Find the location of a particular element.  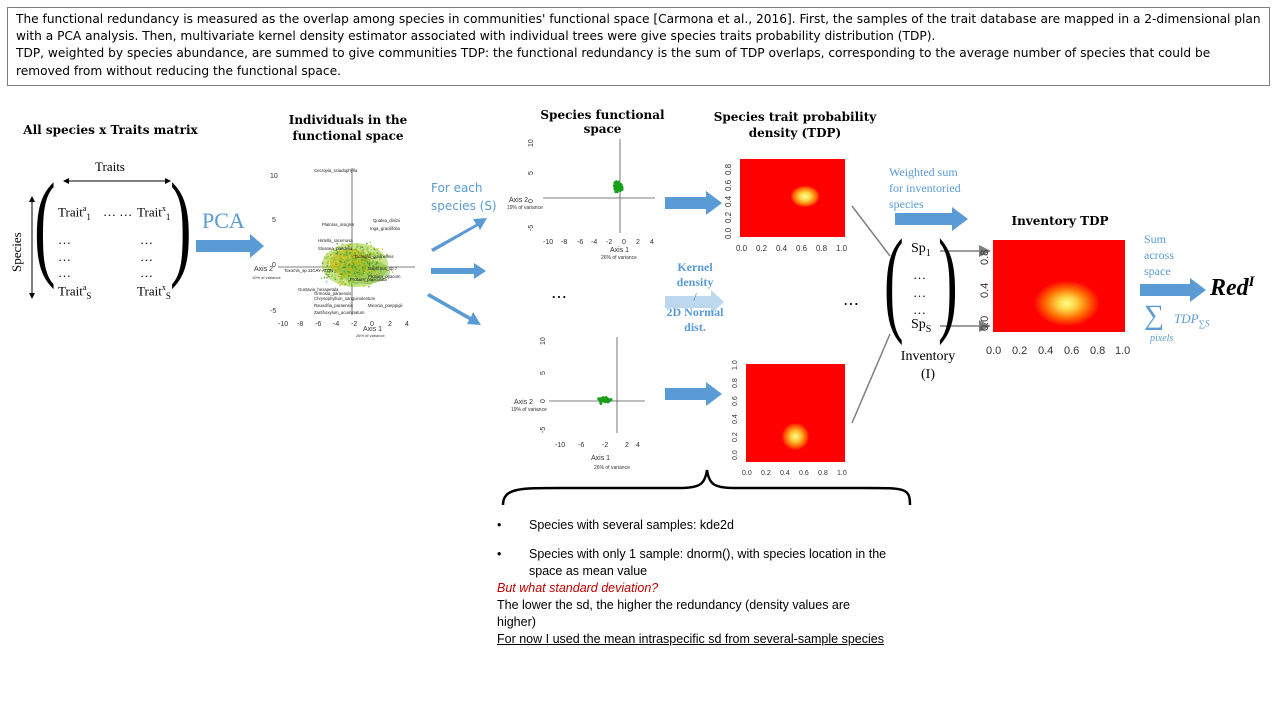

pca-xtick-5: 0 is located at coordinates (372, 324).